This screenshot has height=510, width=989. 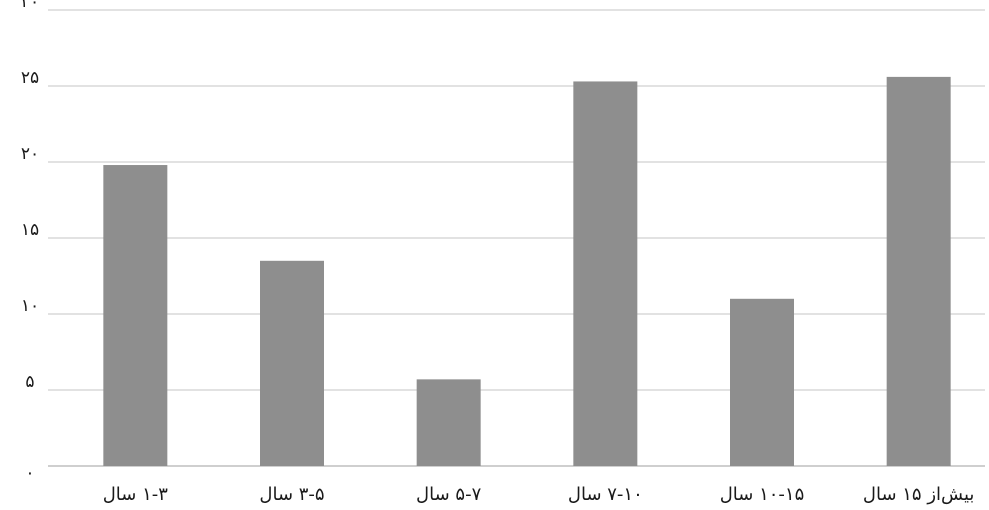 I want to click on y-tick-label: ۳۰, so click(x=30, y=6).